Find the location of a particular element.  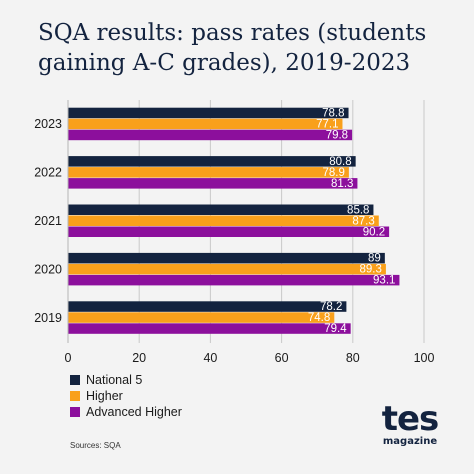

x-tick-label-20: 20 is located at coordinates (139, 358).